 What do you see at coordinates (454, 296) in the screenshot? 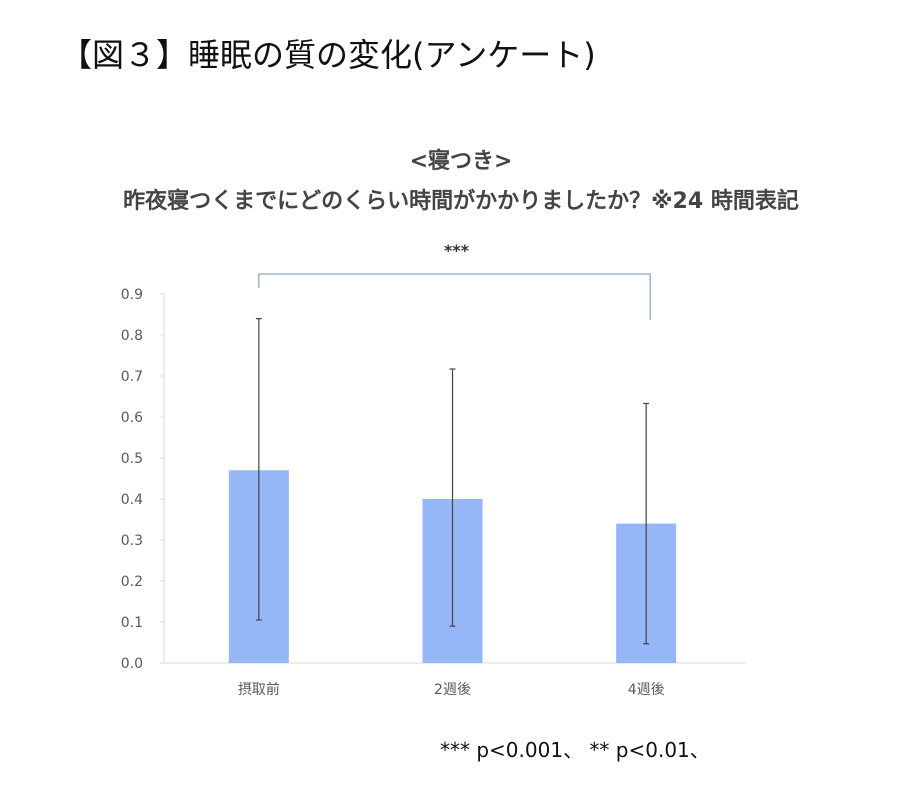
I see `significance-bracket` at bounding box center [454, 296].